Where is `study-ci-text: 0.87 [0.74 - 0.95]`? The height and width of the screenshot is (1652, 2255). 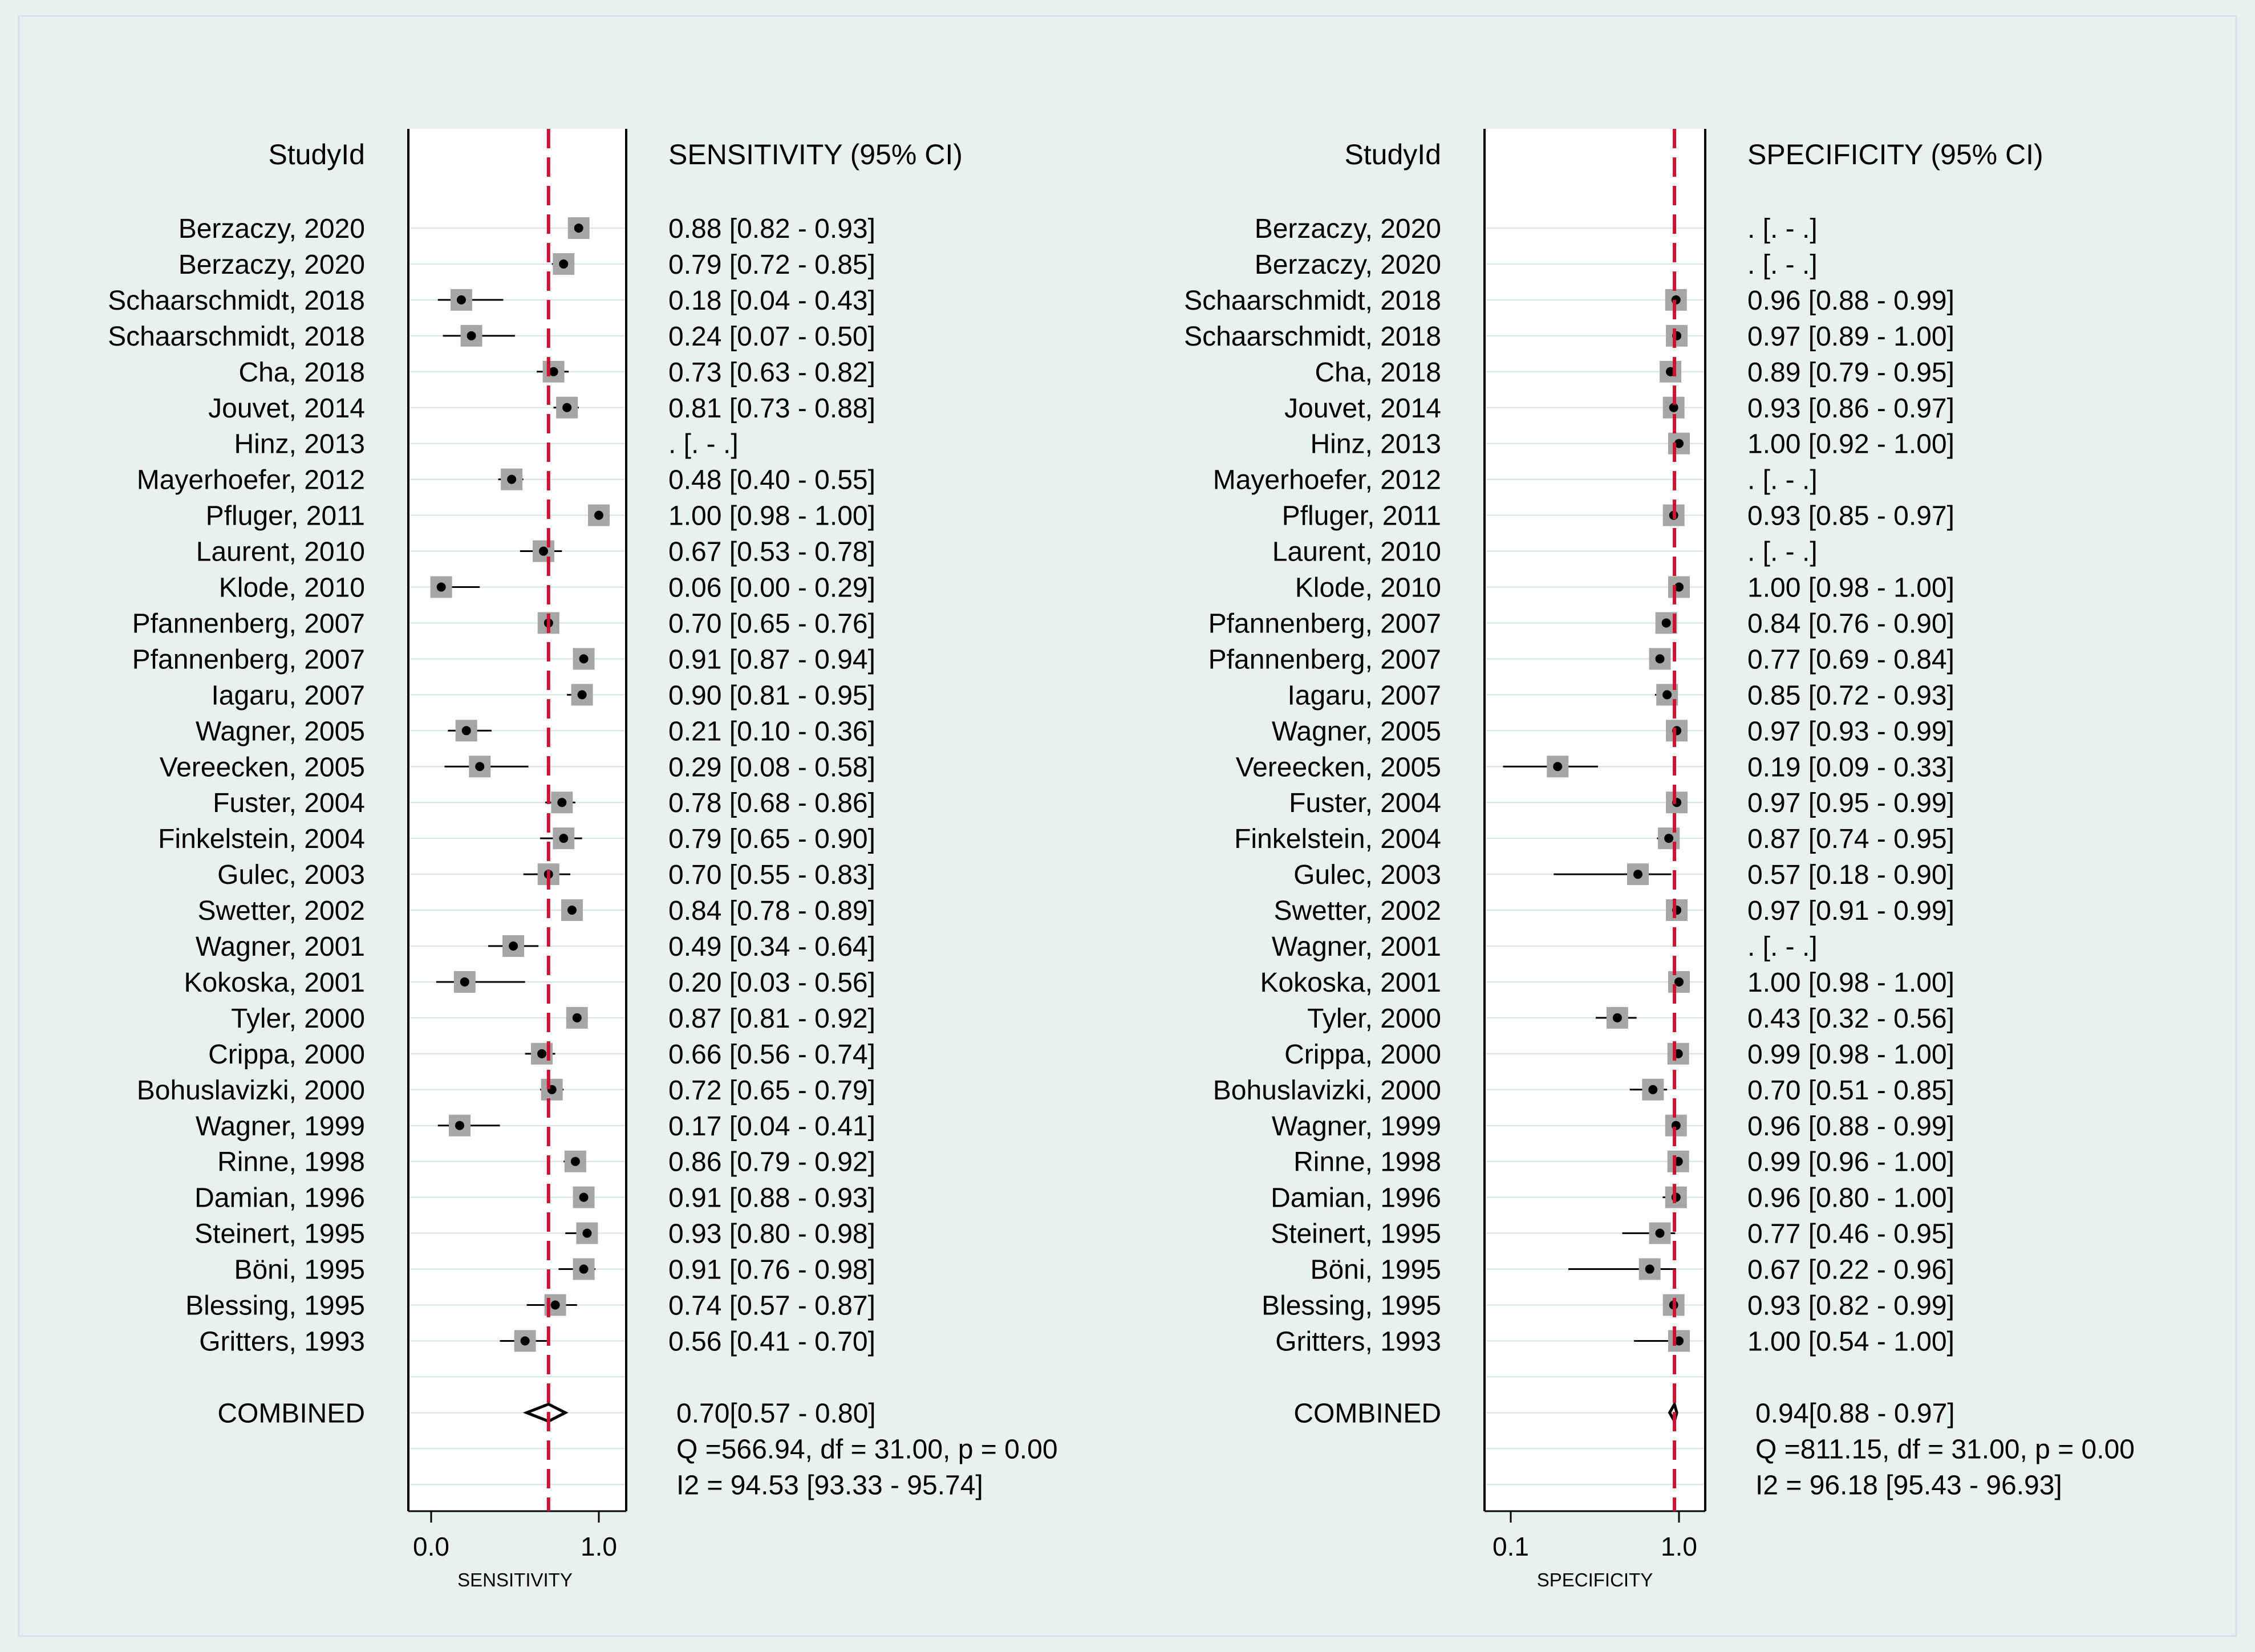
study-ci-text: 0.87 [0.74 - 0.95] is located at coordinates (1850, 839).